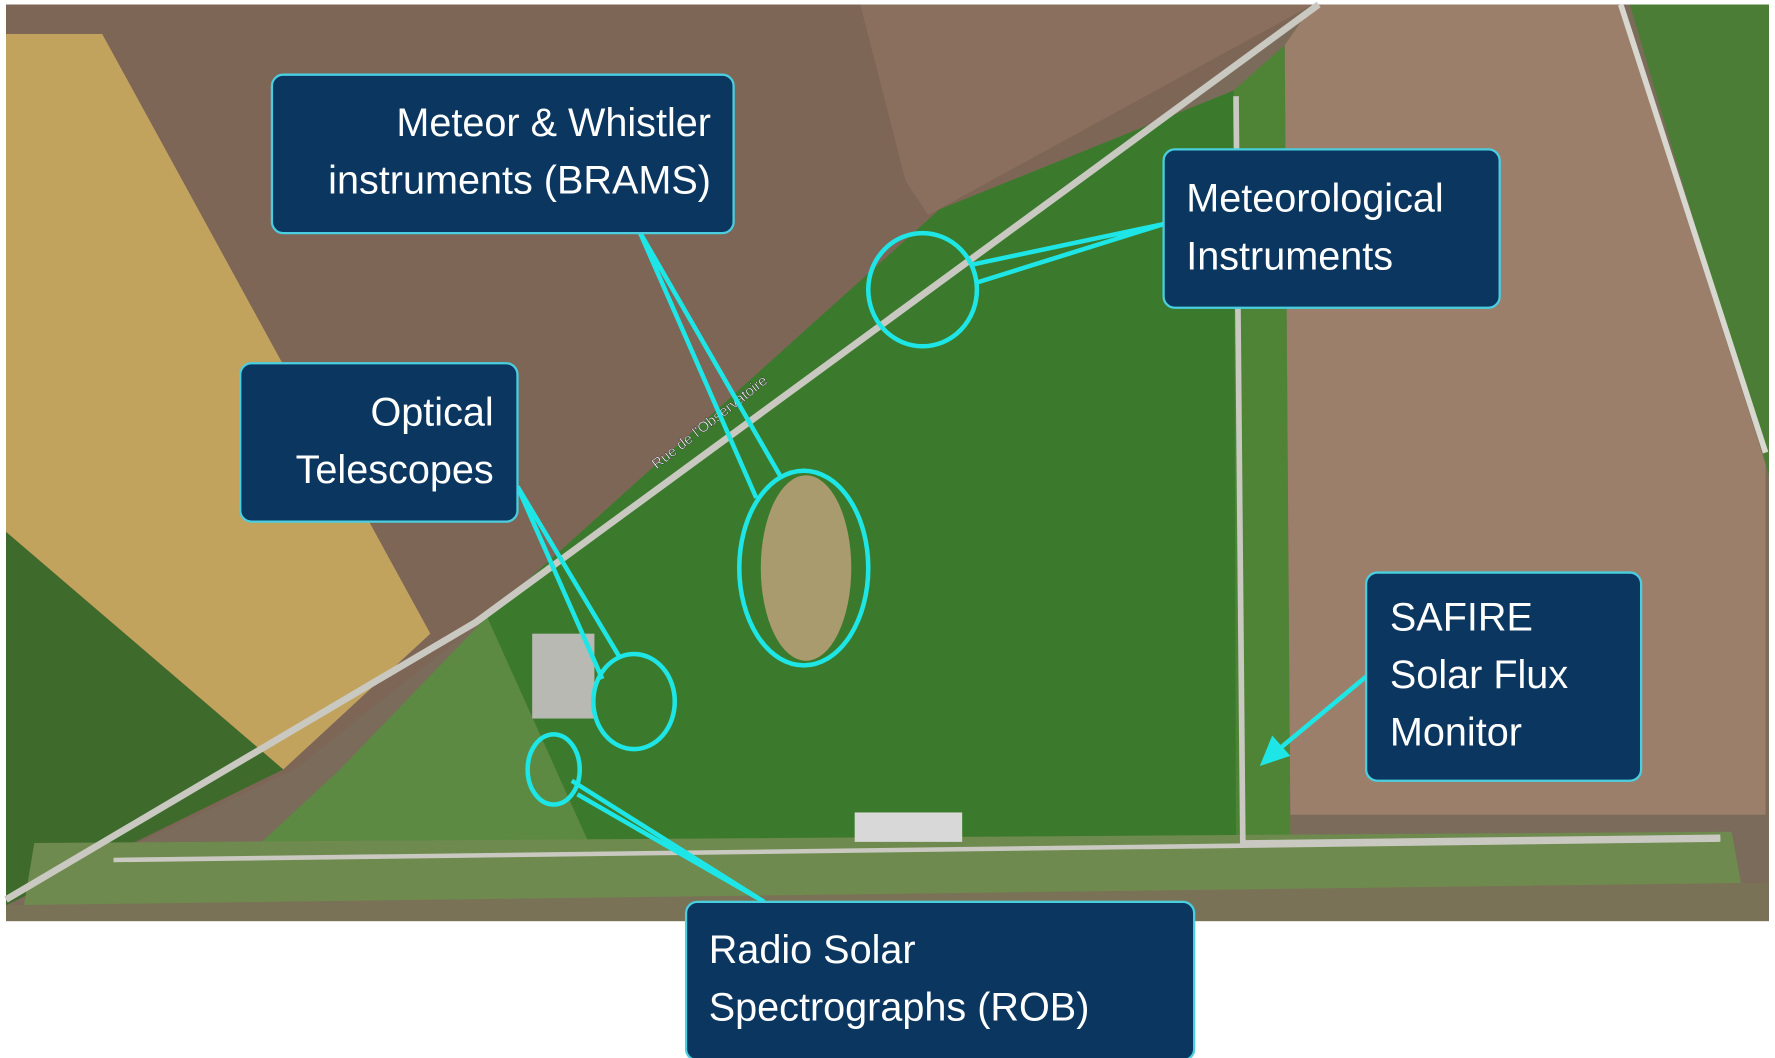  Describe the element at coordinates (1461, 617) in the screenshot. I see `label-text: SAFIRE` at that location.